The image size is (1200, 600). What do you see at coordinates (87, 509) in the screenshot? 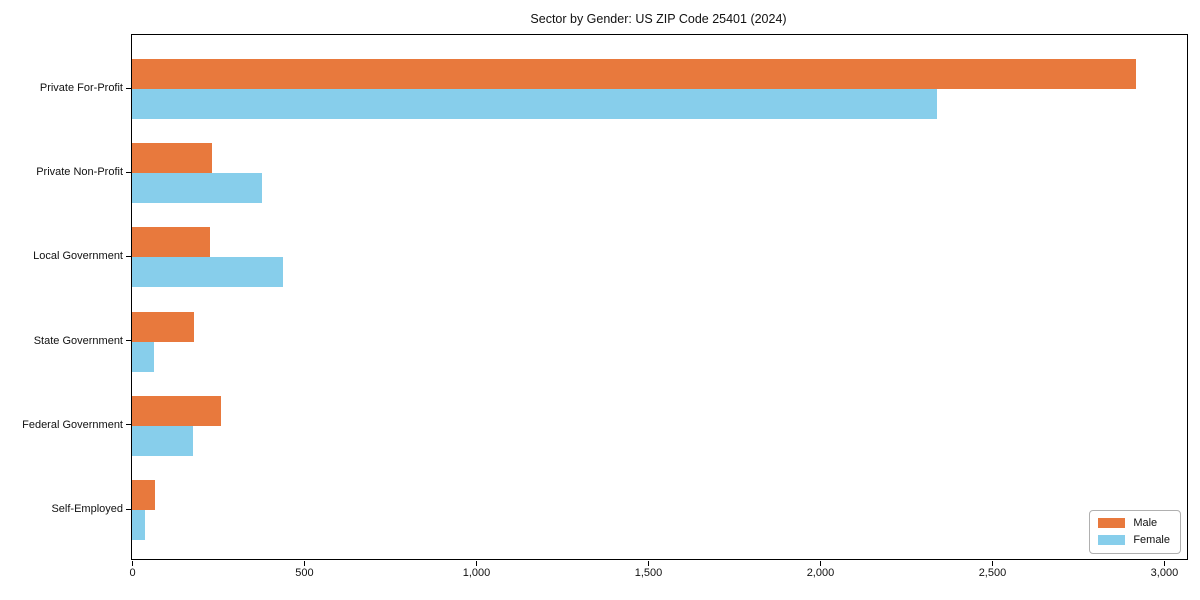
I see `category-label-self-employed: Self-Employed` at bounding box center [87, 509].